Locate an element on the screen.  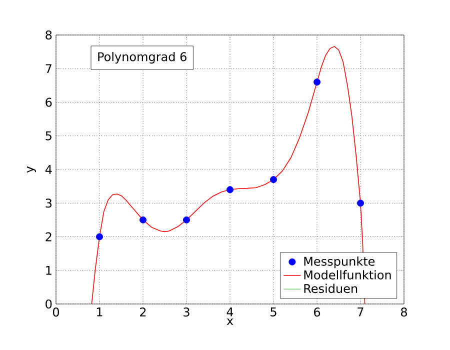
x-tick-label: 0 is located at coordinates (56, 312).